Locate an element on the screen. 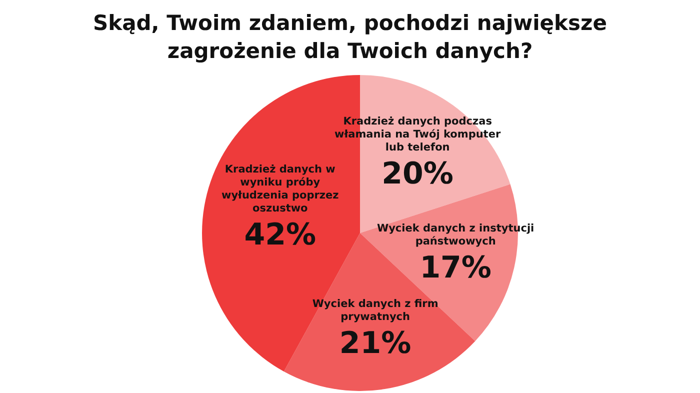 Image resolution: width=700 pixels, height=393 pixels. data-label: 21% is located at coordinates (375, 343).